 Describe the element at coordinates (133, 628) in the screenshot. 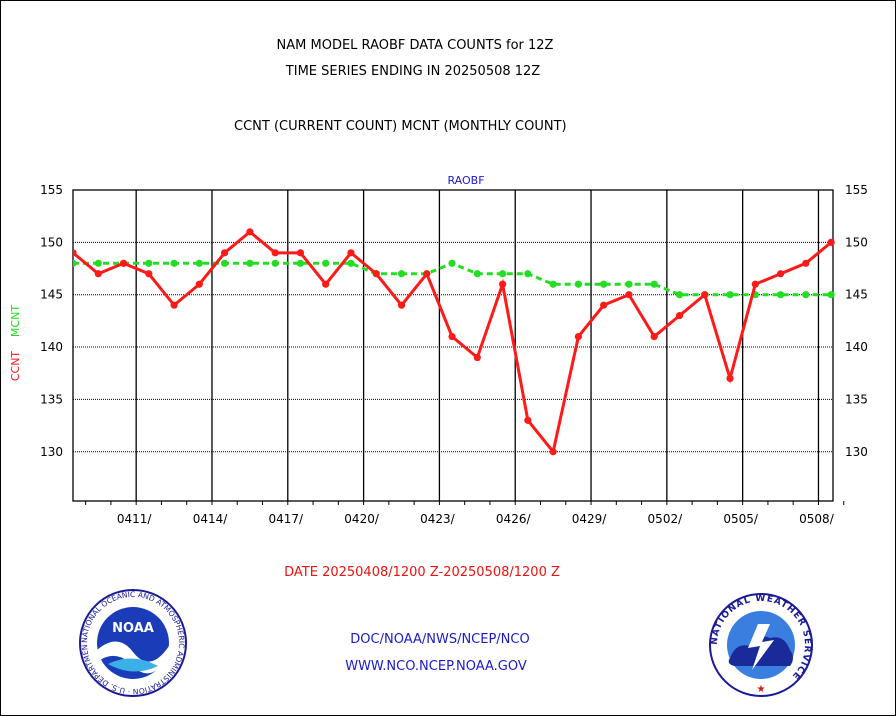

I see `noaa-logo-text: NOAA` at that location.